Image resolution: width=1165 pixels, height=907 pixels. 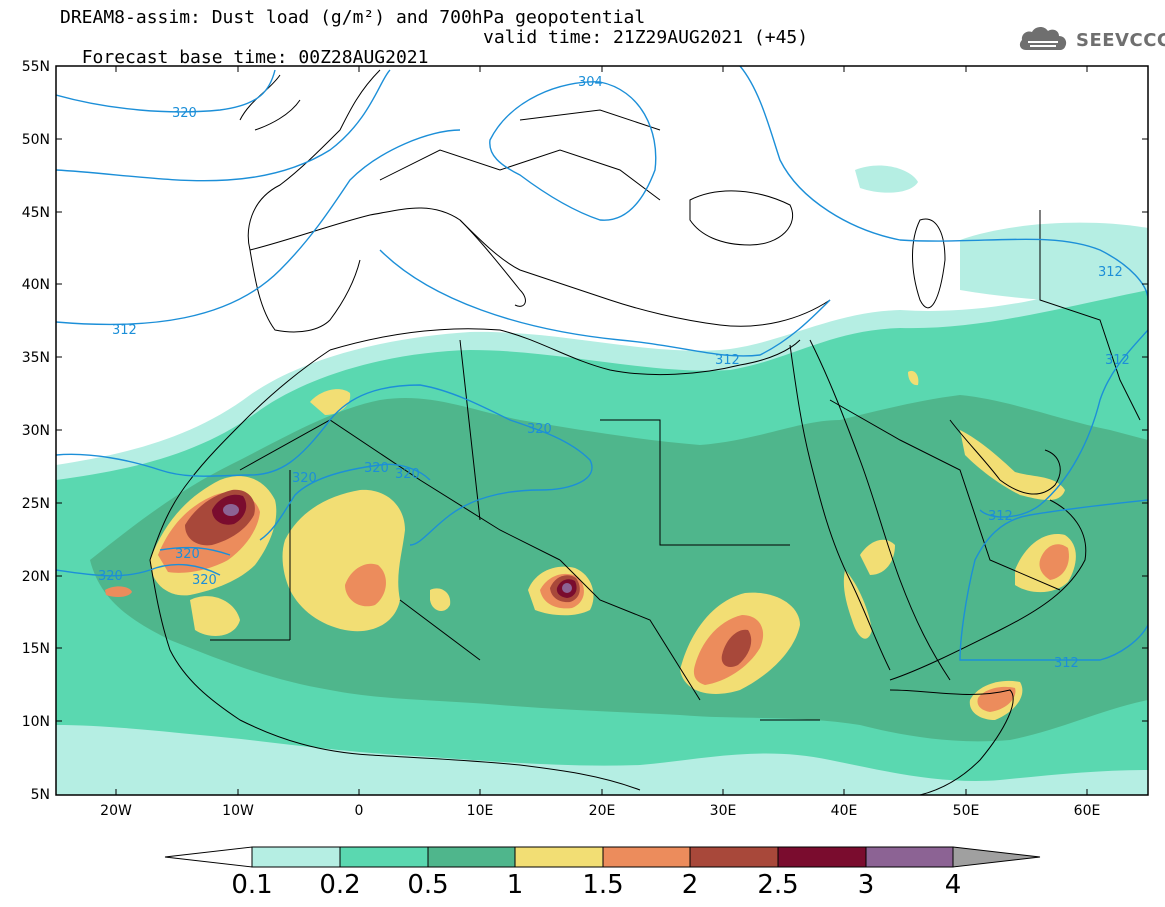 I want to click on coastline-black-sea, so click(x=741, y=218).